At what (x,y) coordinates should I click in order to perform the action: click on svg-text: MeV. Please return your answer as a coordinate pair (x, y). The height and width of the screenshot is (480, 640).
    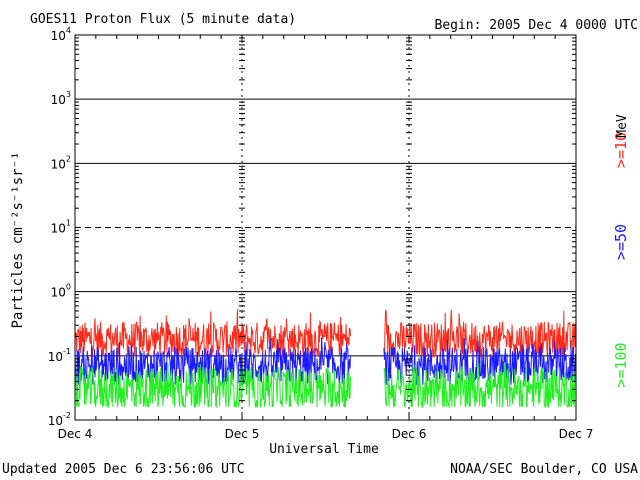
    Looking at the image, I should click on (622, 126).